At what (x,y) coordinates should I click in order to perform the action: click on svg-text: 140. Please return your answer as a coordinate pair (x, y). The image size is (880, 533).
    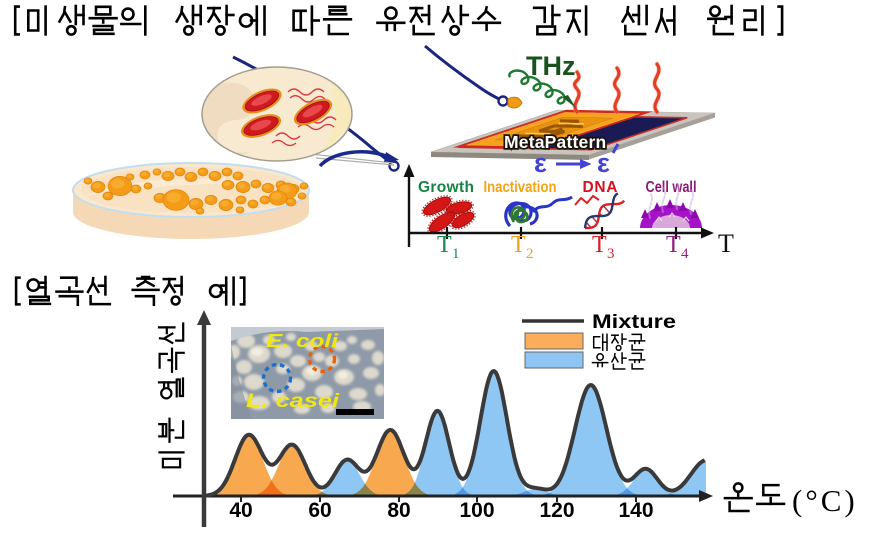
    Looking at the image, I should click on (635, 510).